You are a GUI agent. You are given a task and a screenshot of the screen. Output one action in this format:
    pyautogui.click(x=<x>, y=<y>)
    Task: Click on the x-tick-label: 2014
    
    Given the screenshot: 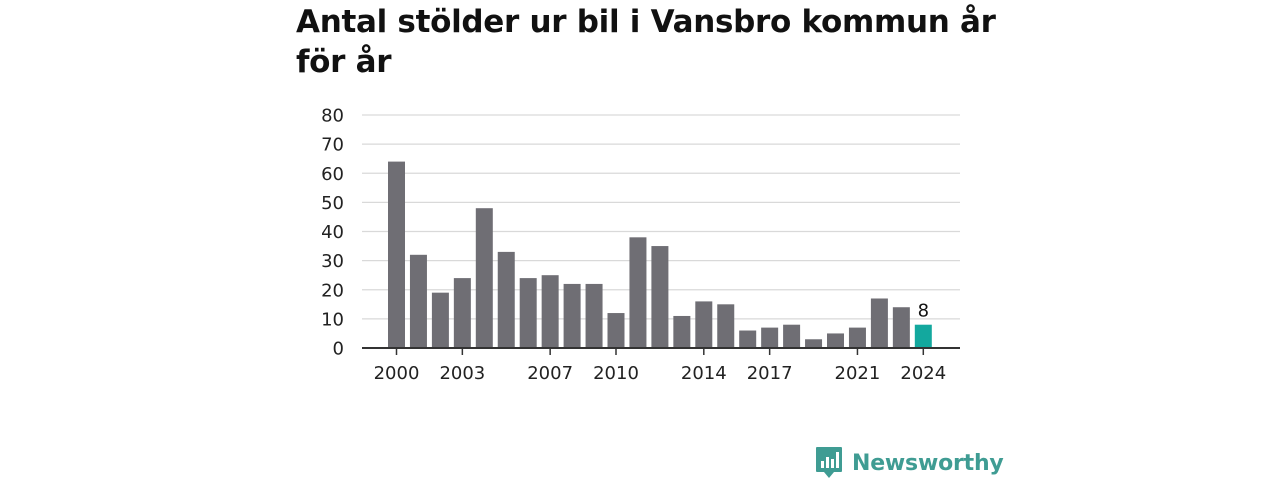 What is the action you would take?
    pyautogui.click(x=704, y=373)
    